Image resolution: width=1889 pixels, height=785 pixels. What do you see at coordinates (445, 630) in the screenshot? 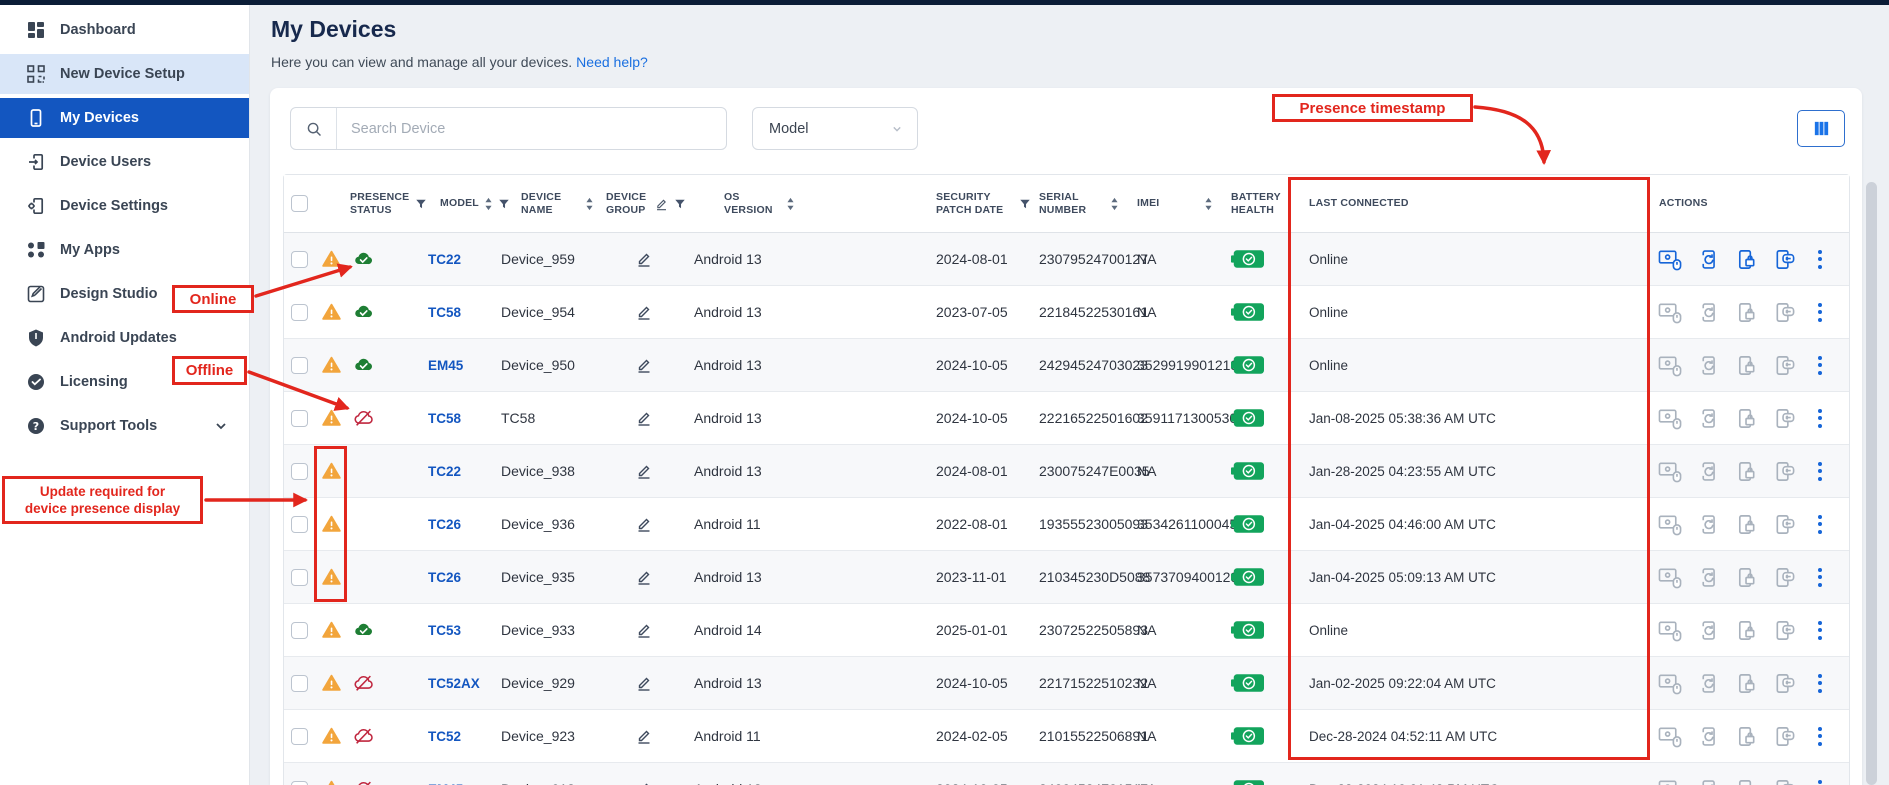
I see `model-link: TC53` at bounding box center [445, 630].